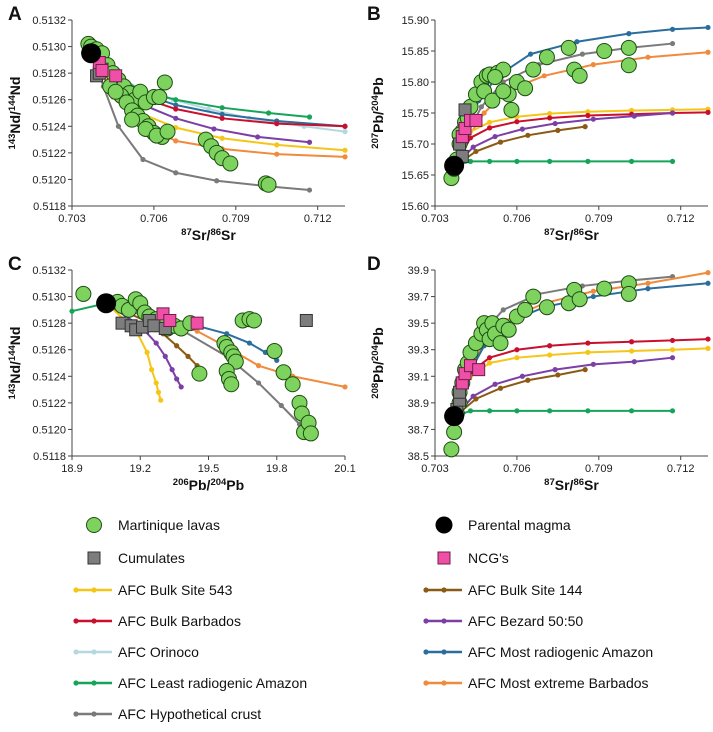 The width and height of the screenshot is (713, 732). Describe the element at coordinates (91, 53) in the screenshot. I see `point-parental-magma` at that location.